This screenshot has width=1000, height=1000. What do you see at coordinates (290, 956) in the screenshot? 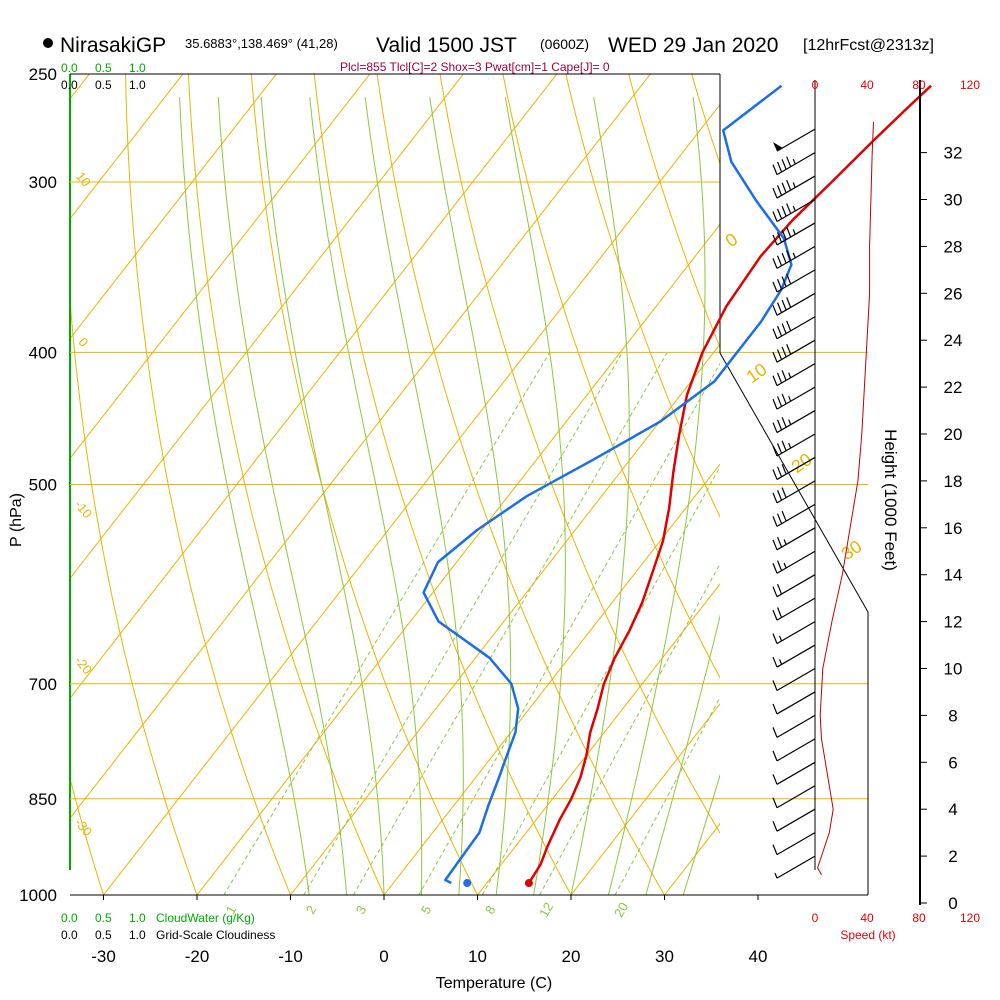
I see `x-tick-label: -10` at bounding box center [290, 956].